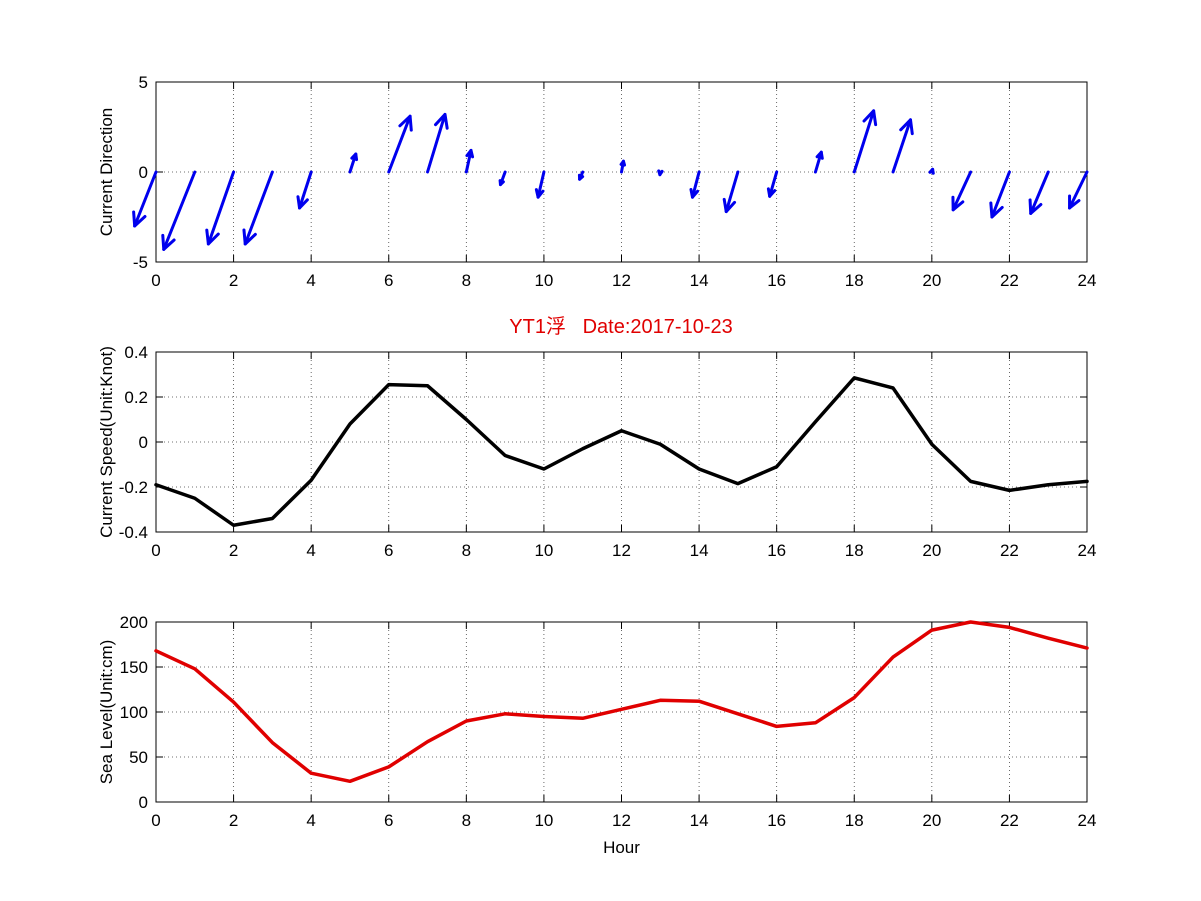  Describe the element at coordinates (134, 667) in the screenshot. I see `y-tick-label: 150` at that location.